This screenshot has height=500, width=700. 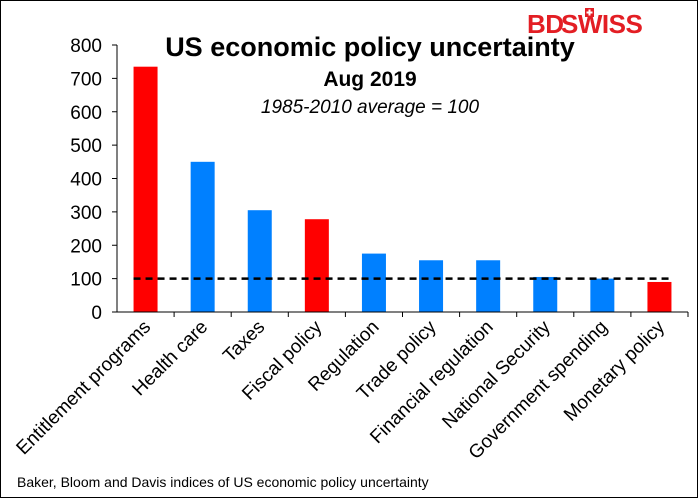 I want to click on x-tick-label: Taxes, so click(x=244, y=342).